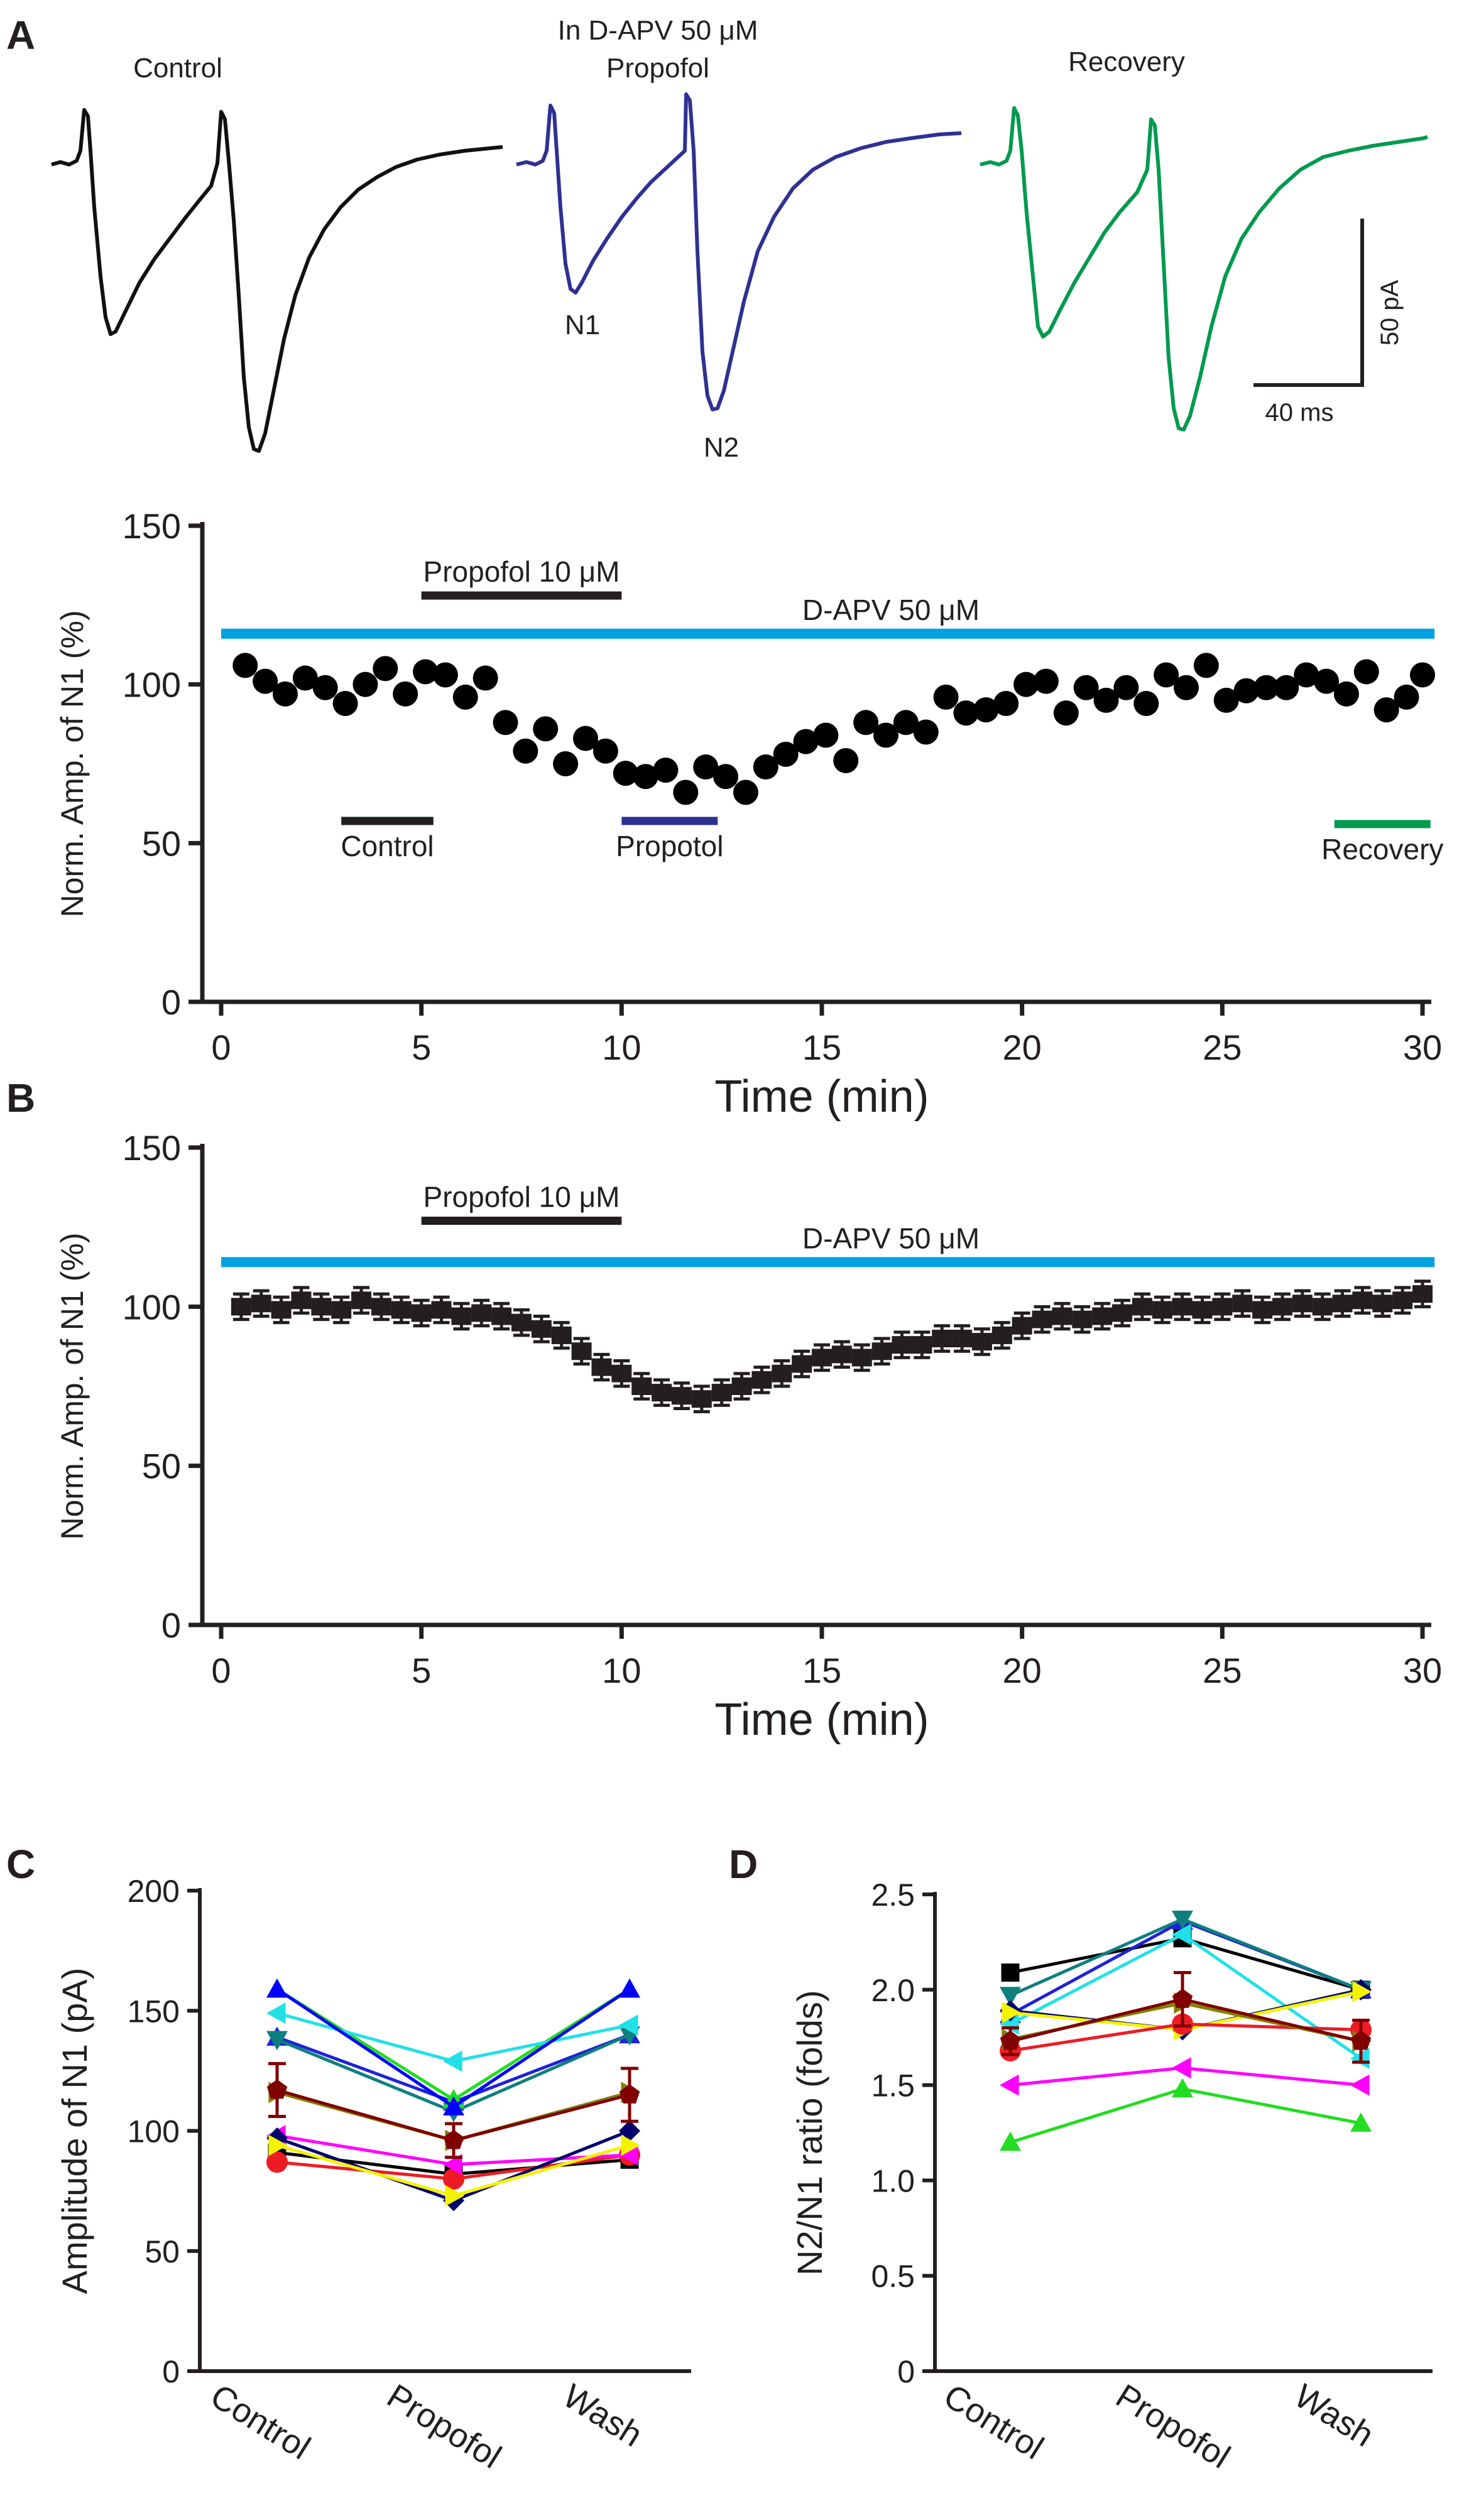 The image size is (1469, 2520). Describe the element at coordinates (658, 30) in the screenshot. I see `trace-propofol-label-1: In D-APV 50 μM` at that location.